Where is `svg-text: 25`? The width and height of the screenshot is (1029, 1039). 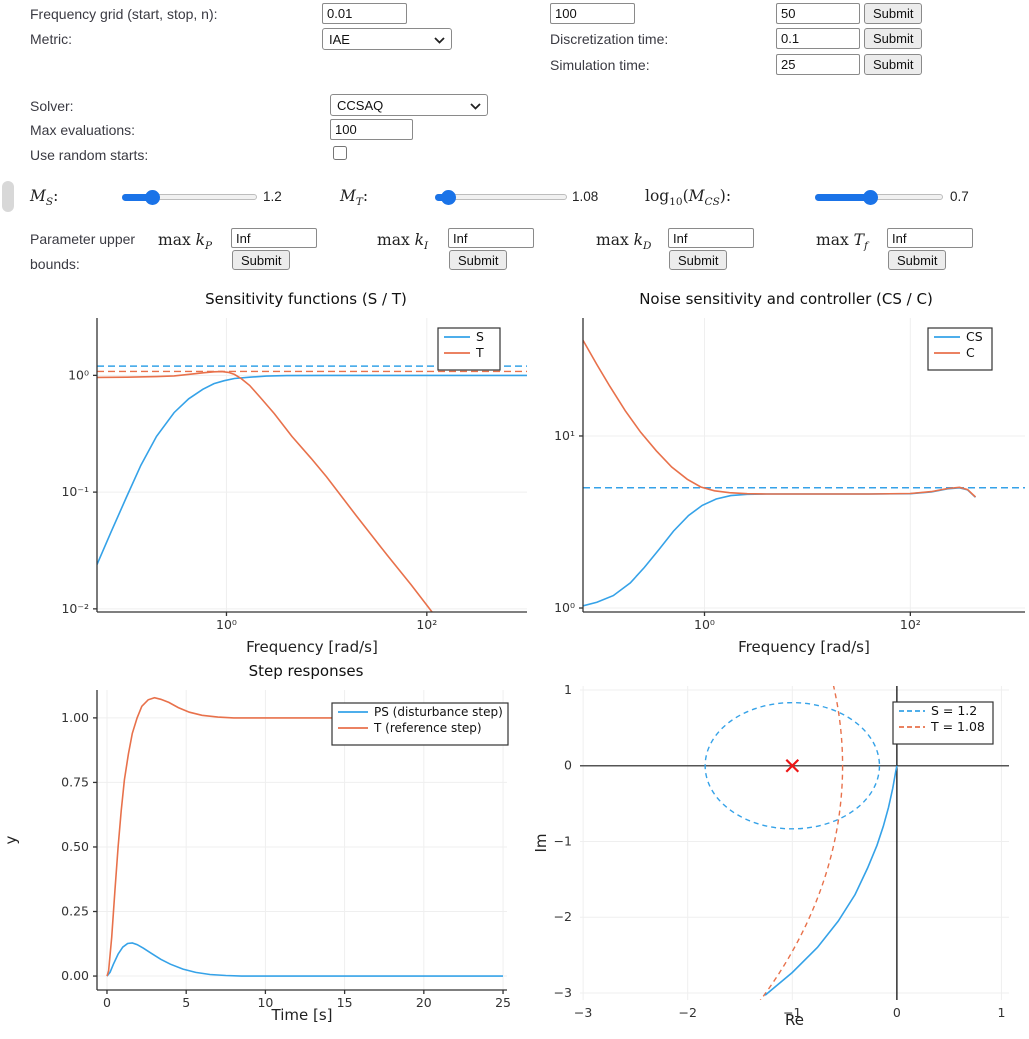 svg-text: 25 is located at coordinates (503, 1002).